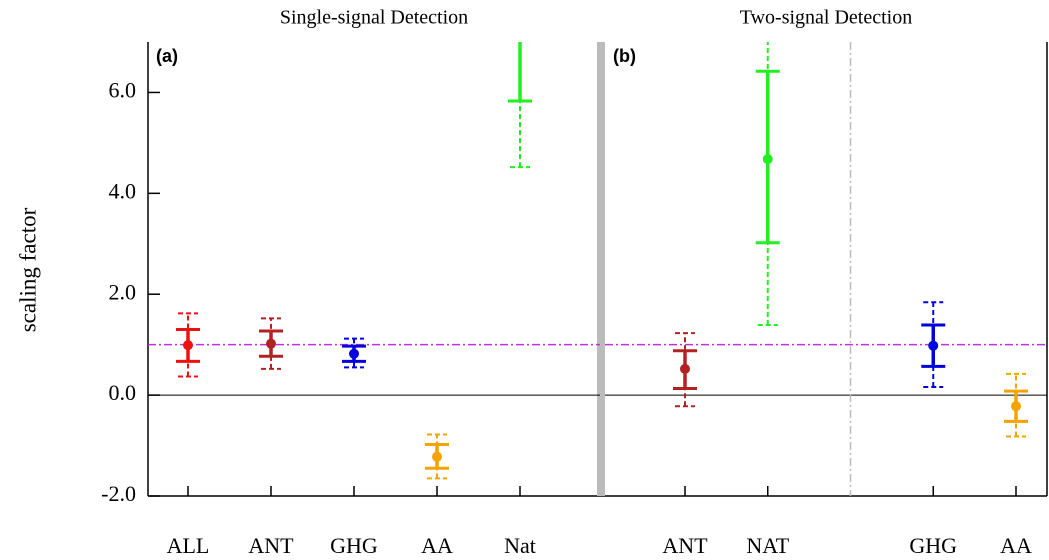 This screenshot has width=1049, height=560. What do you see at coordinates (123, 89) in the screenshot?
I see `y-tick-label: 6.0` at bounding box center [123, 89].